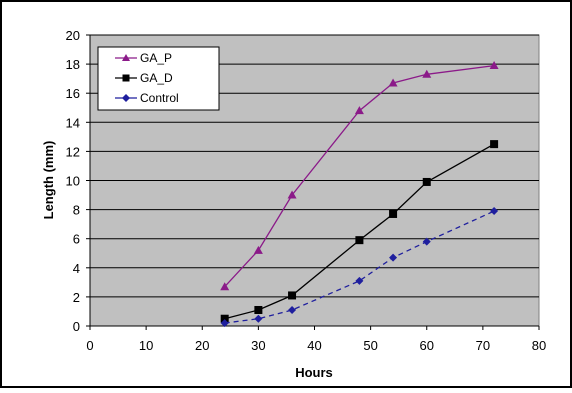 Image resolution: width=572 pixels, height=393 pixels. Describe the element at coordinates (126, 98) in the screenshot. I see `diamond-marker-icon` at that location.